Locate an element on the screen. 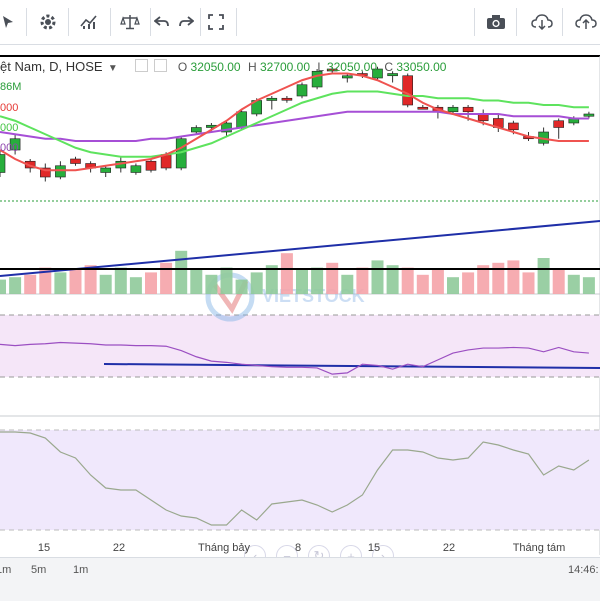  close-value: 33050.00 is located at coordinates (421, 67).